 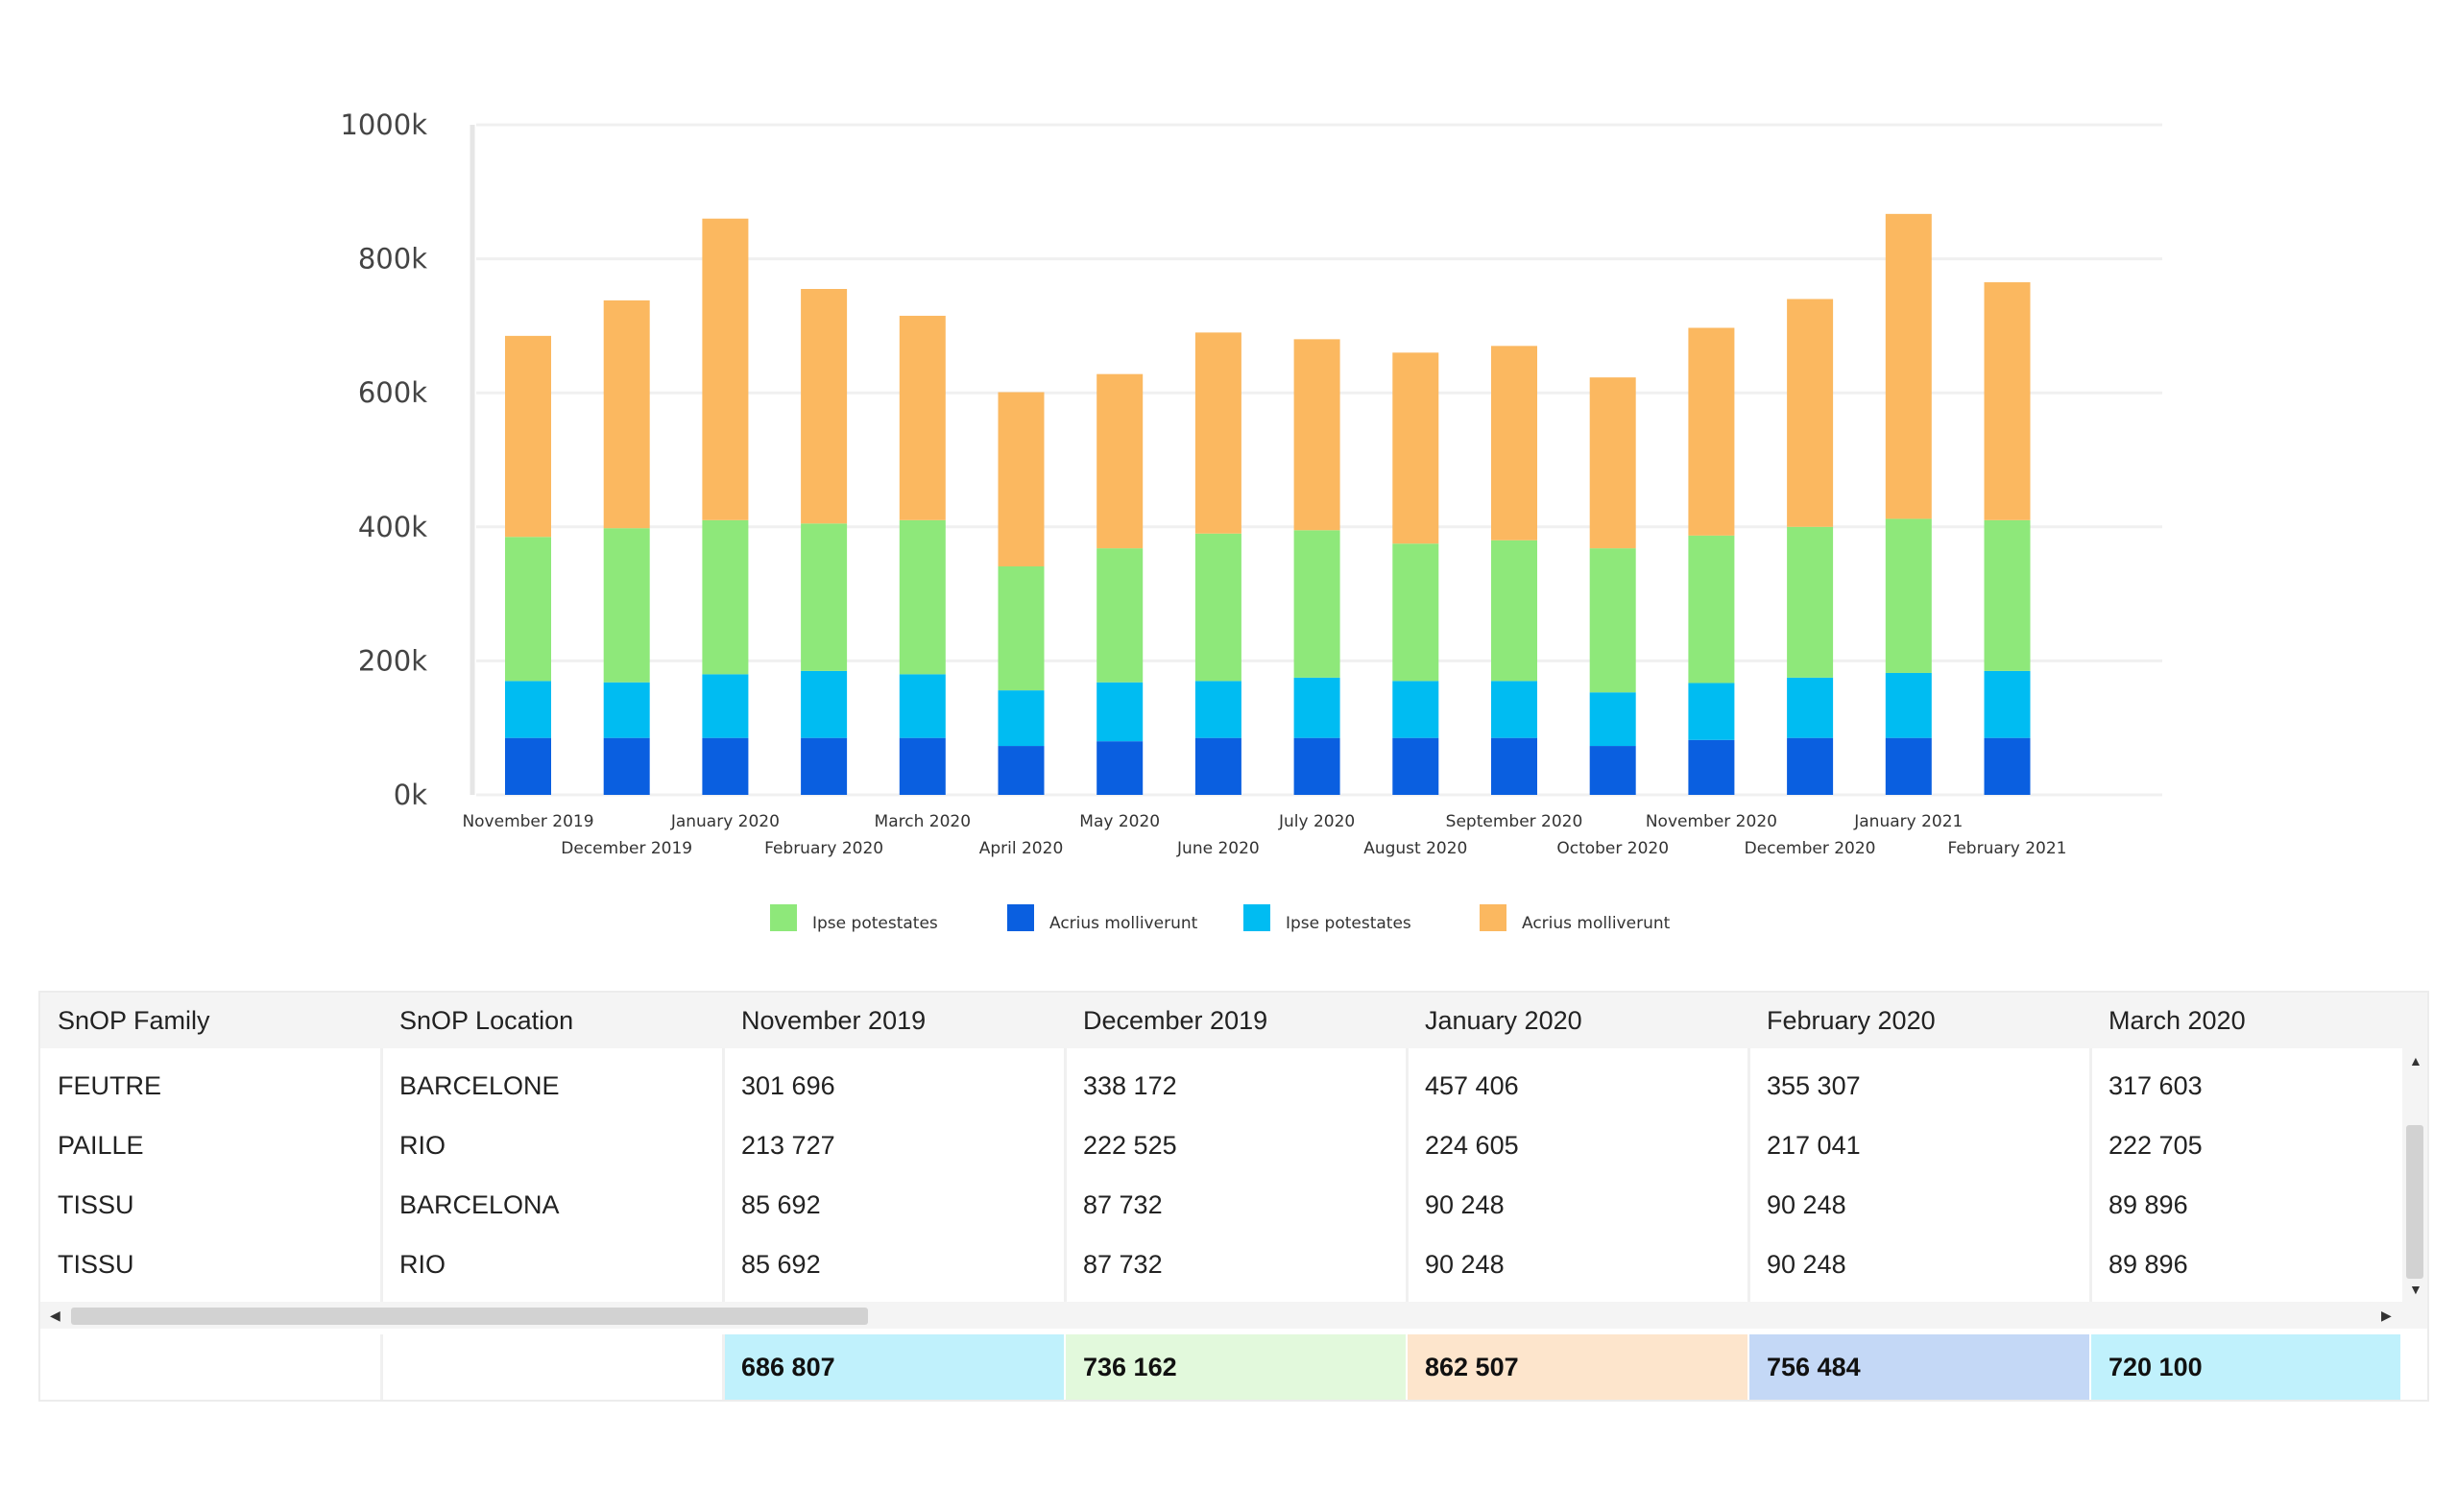 I want to click on column-header: February 2020, so click(x=1852, y=1021).